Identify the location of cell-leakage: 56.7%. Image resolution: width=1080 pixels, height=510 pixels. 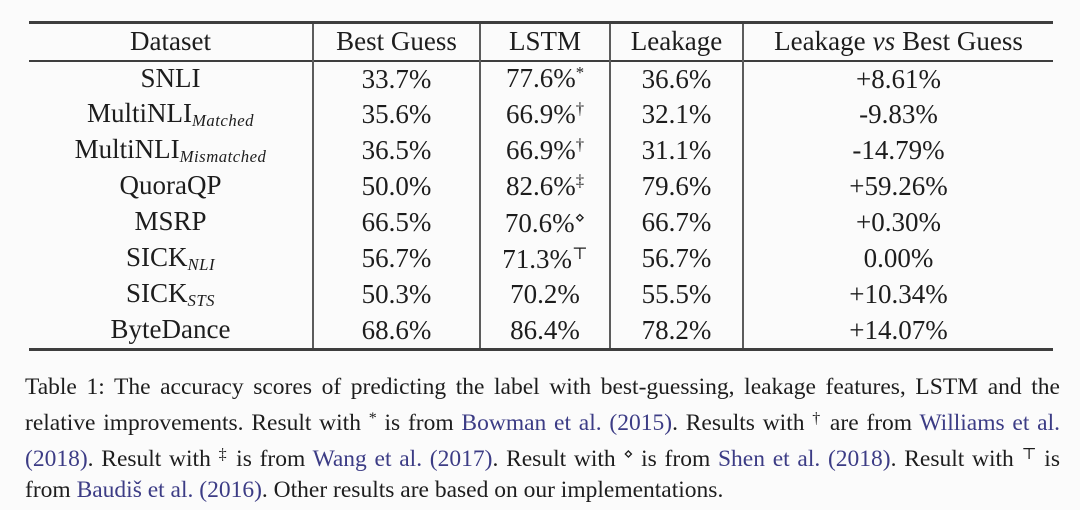
(676, 258).